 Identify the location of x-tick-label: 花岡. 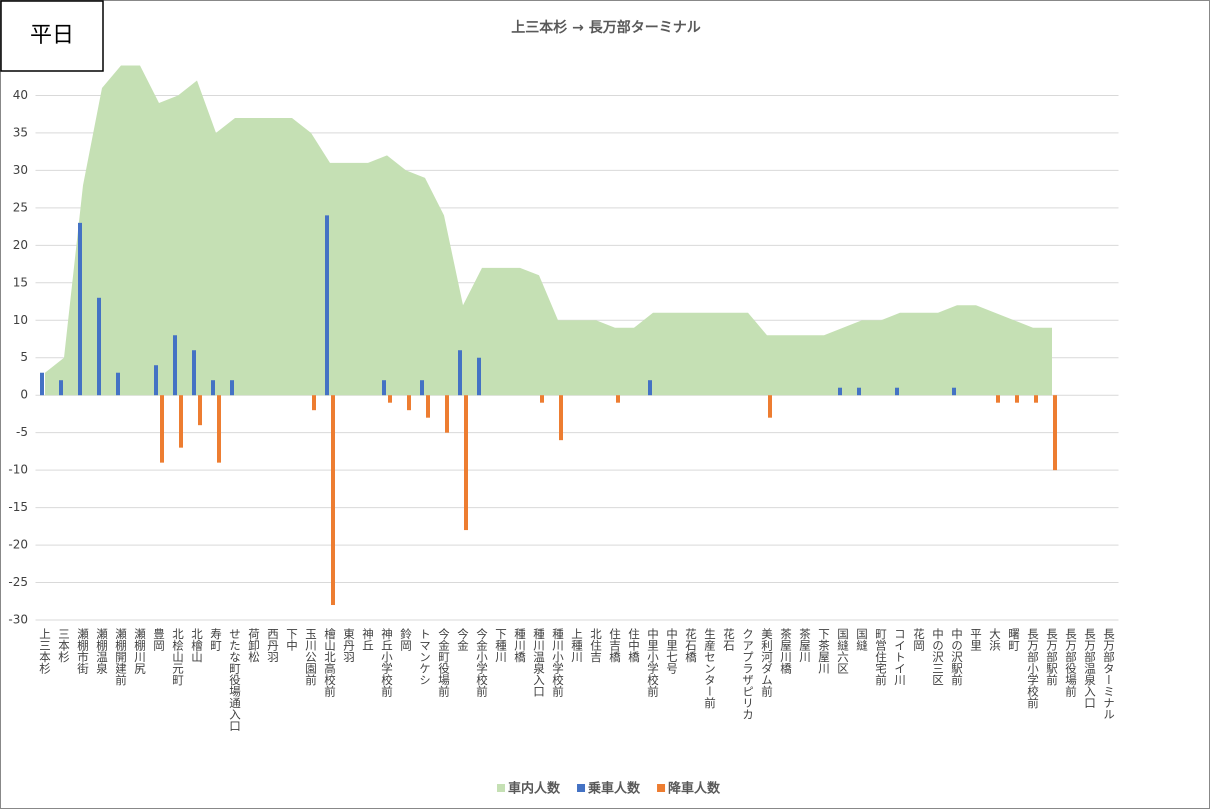
(919, 640).